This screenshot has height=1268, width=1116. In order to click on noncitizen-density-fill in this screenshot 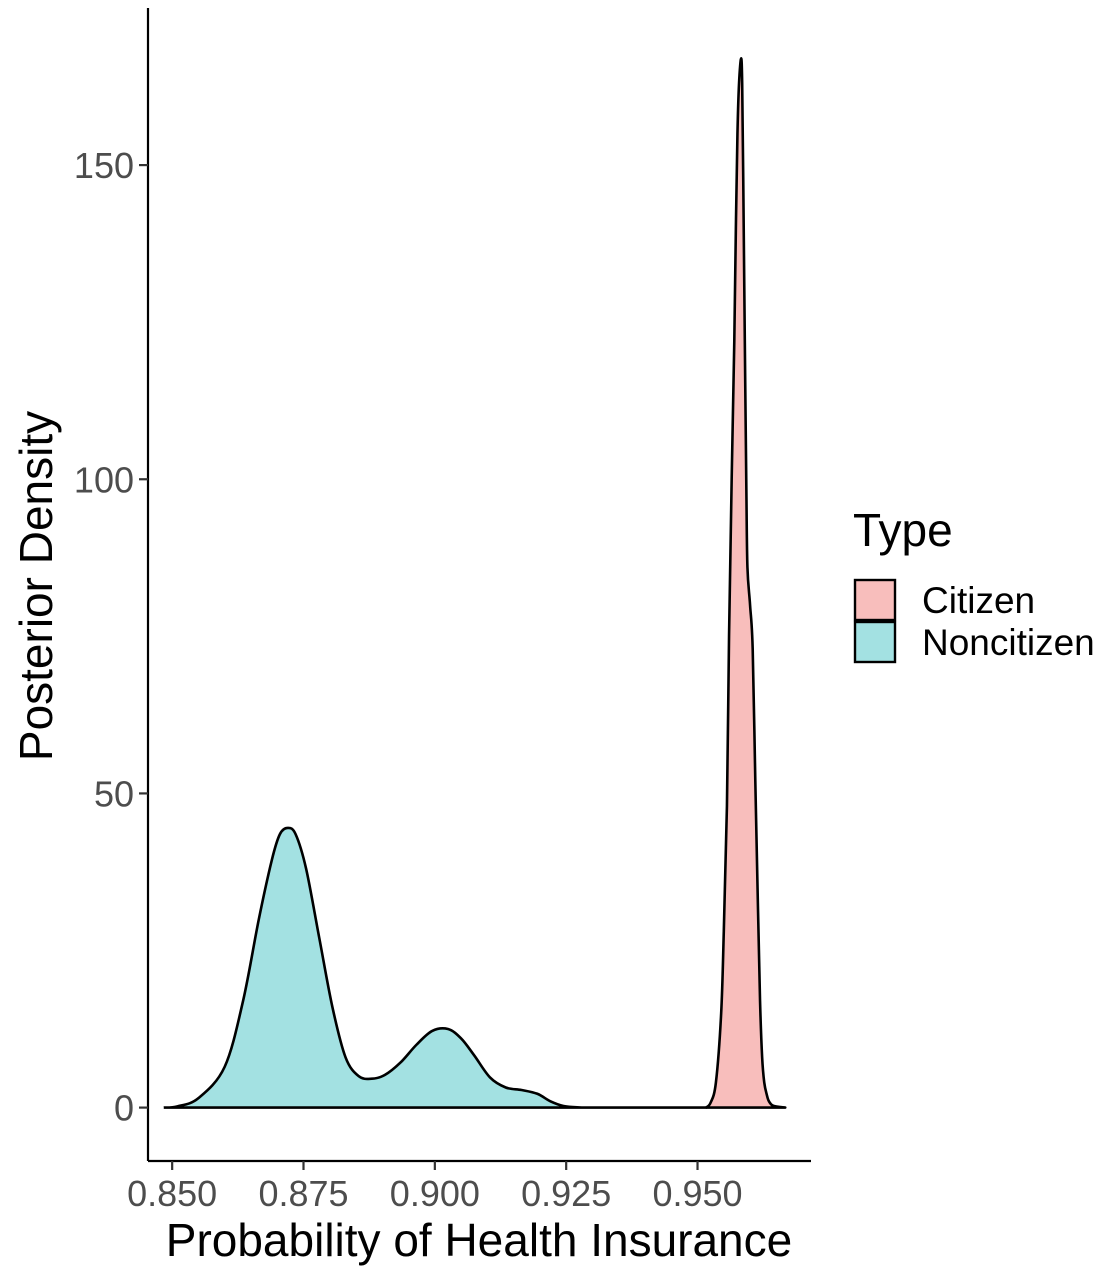, I will do `click(434, 967)`.